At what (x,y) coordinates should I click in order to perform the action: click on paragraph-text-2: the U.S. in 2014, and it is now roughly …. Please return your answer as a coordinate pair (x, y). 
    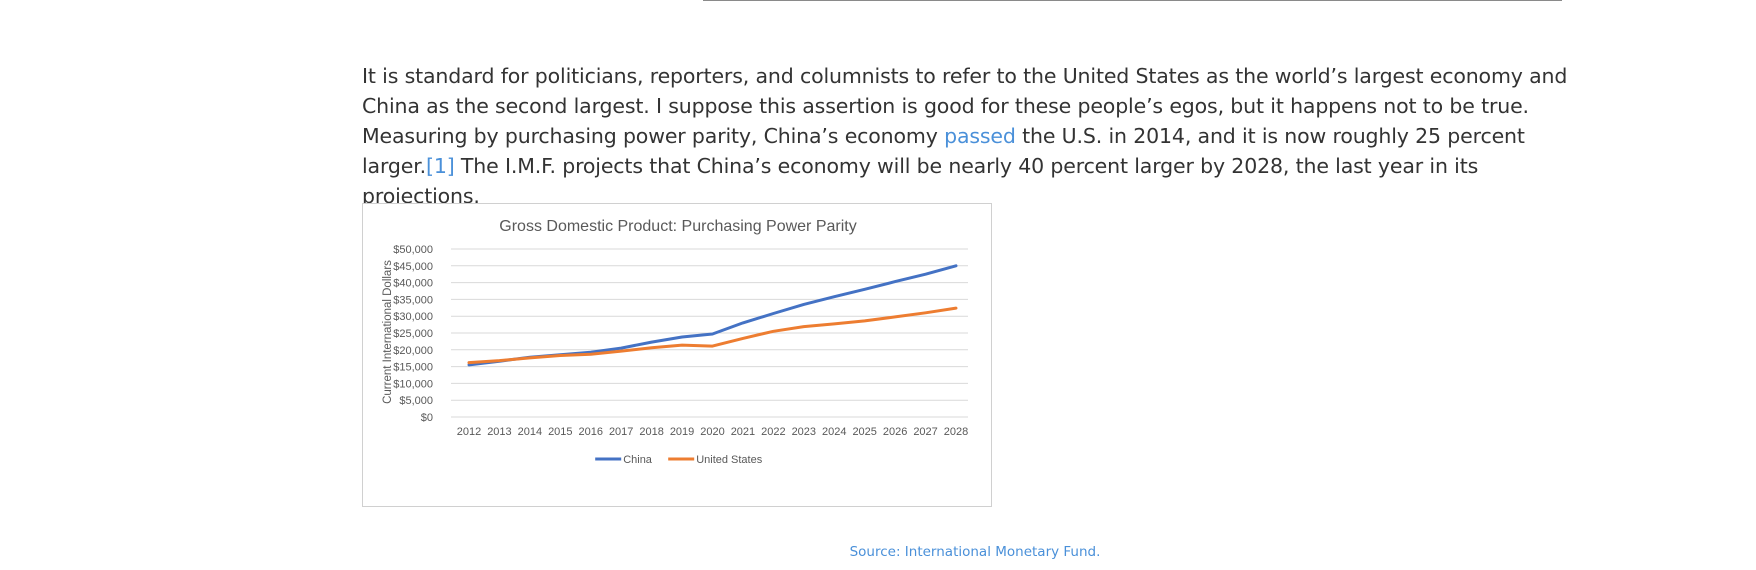
    Looking at the image, I should click on (943, 151).